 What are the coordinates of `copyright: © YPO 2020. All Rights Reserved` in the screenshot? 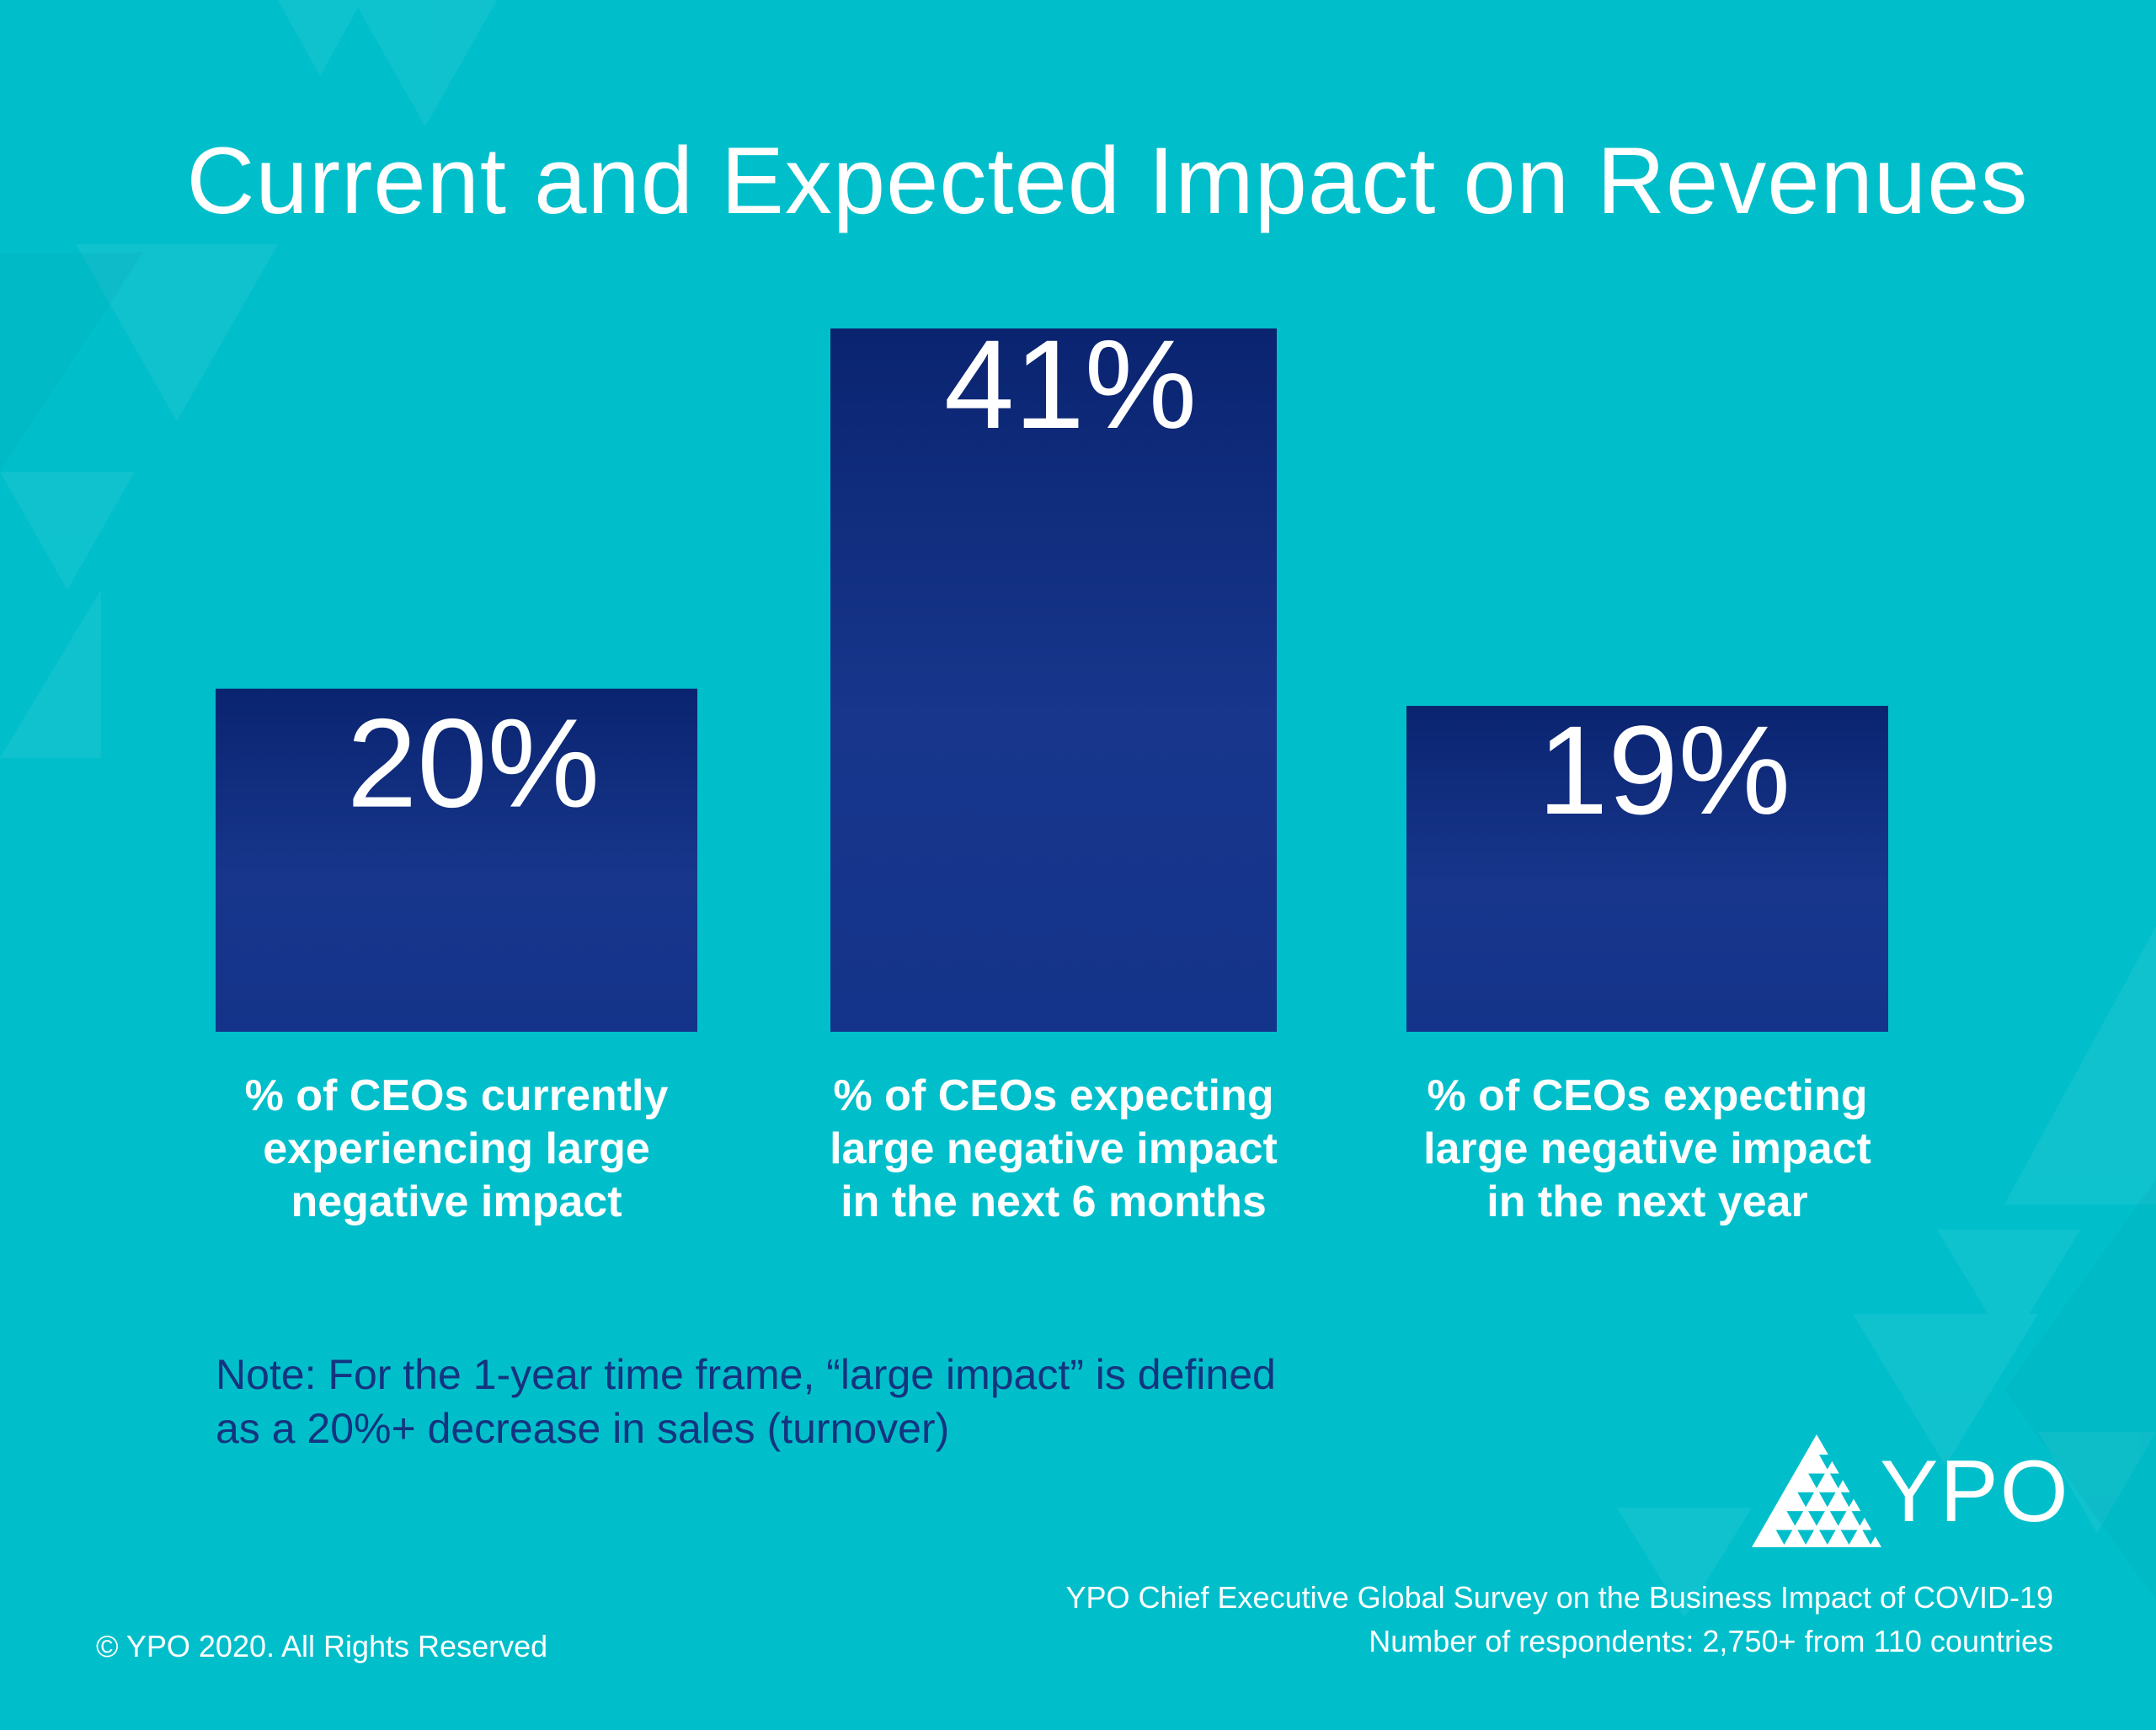 It's located at (322, 1646).